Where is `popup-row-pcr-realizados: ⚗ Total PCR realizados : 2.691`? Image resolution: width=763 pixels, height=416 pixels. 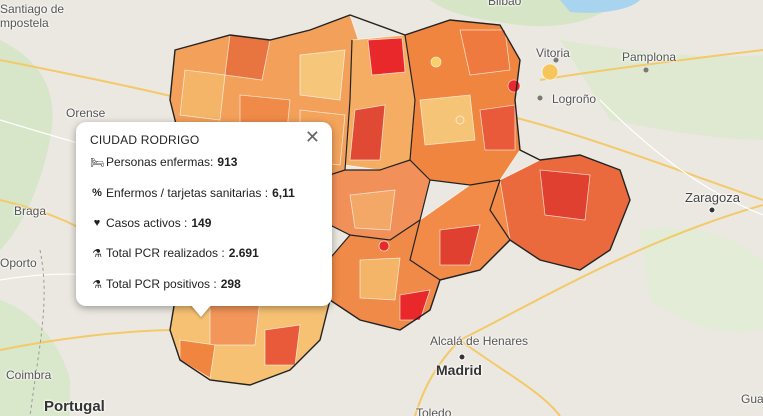 popup-row-pcr-realizados: ⚗ Total PCR realizados : 2.691 is located at coordinates (174, 253).